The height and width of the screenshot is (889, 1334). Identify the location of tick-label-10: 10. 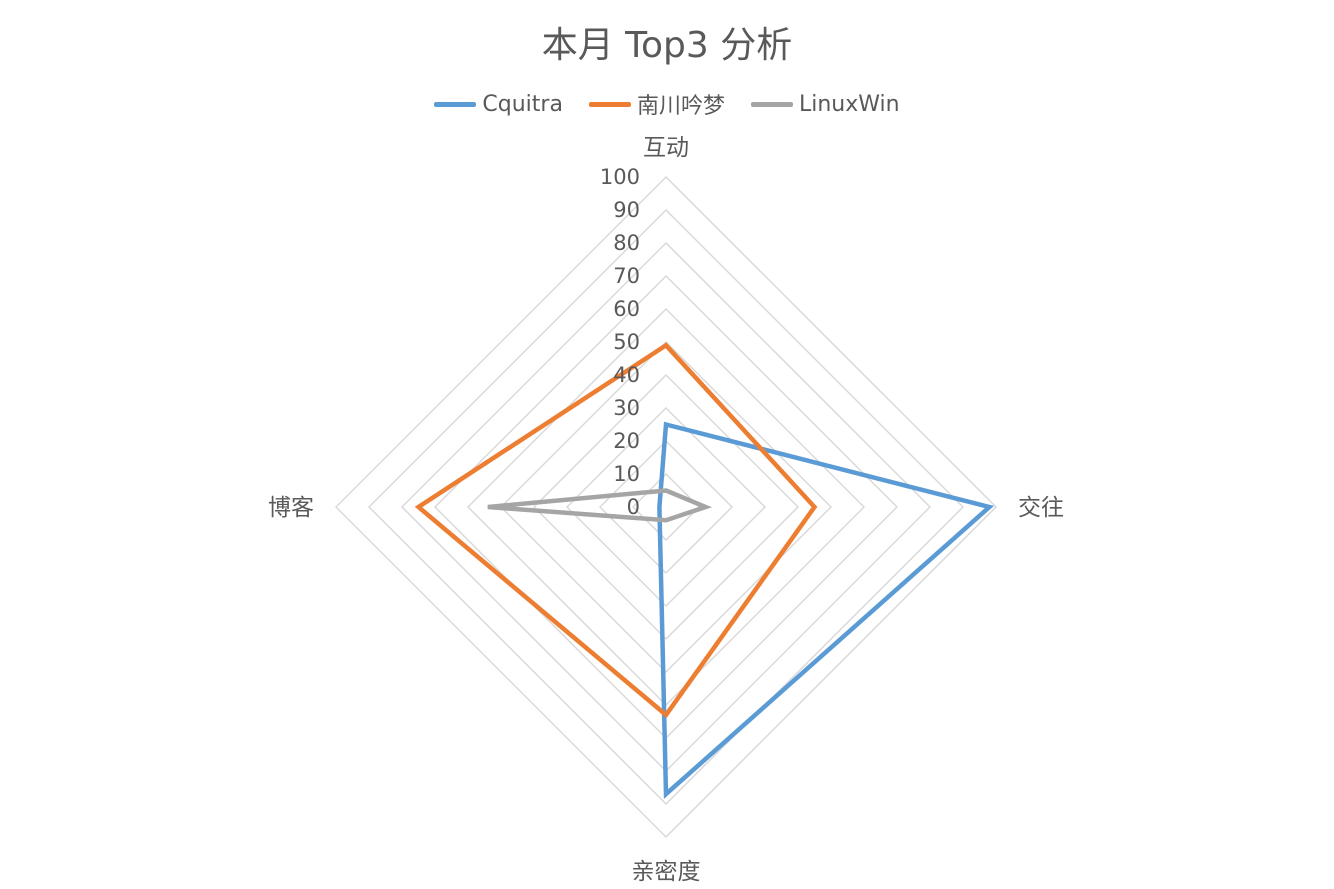
(626, 474).